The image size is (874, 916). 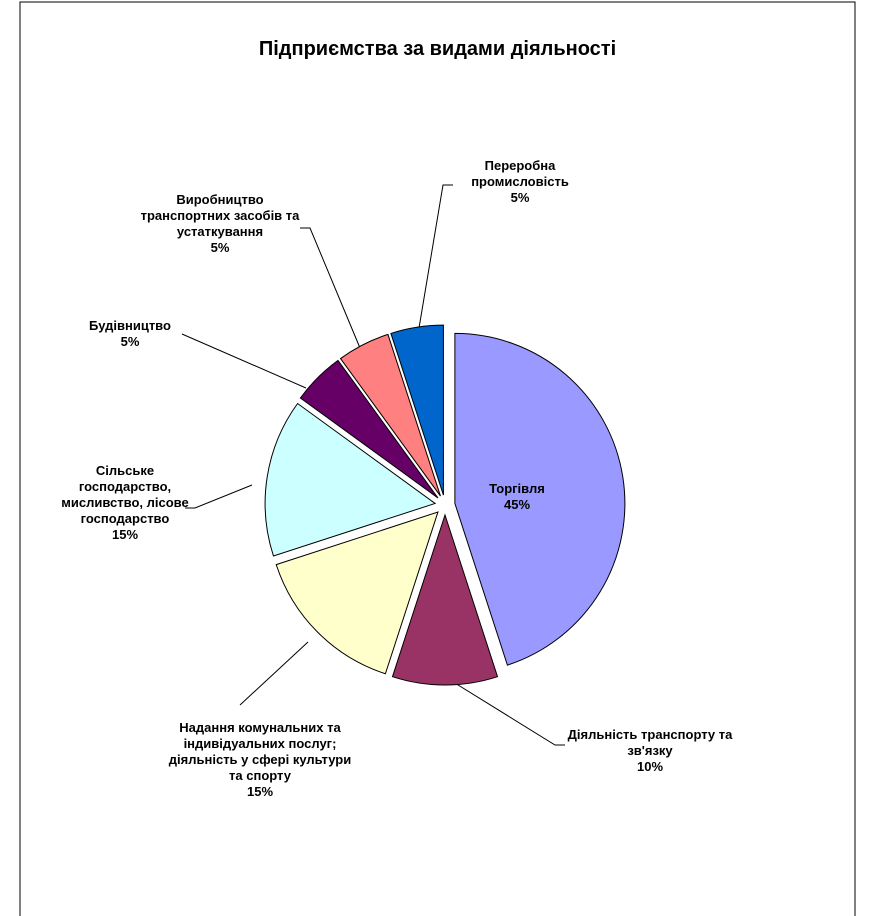 I want to click on value-label: 45%, so click(x=517, y=504).